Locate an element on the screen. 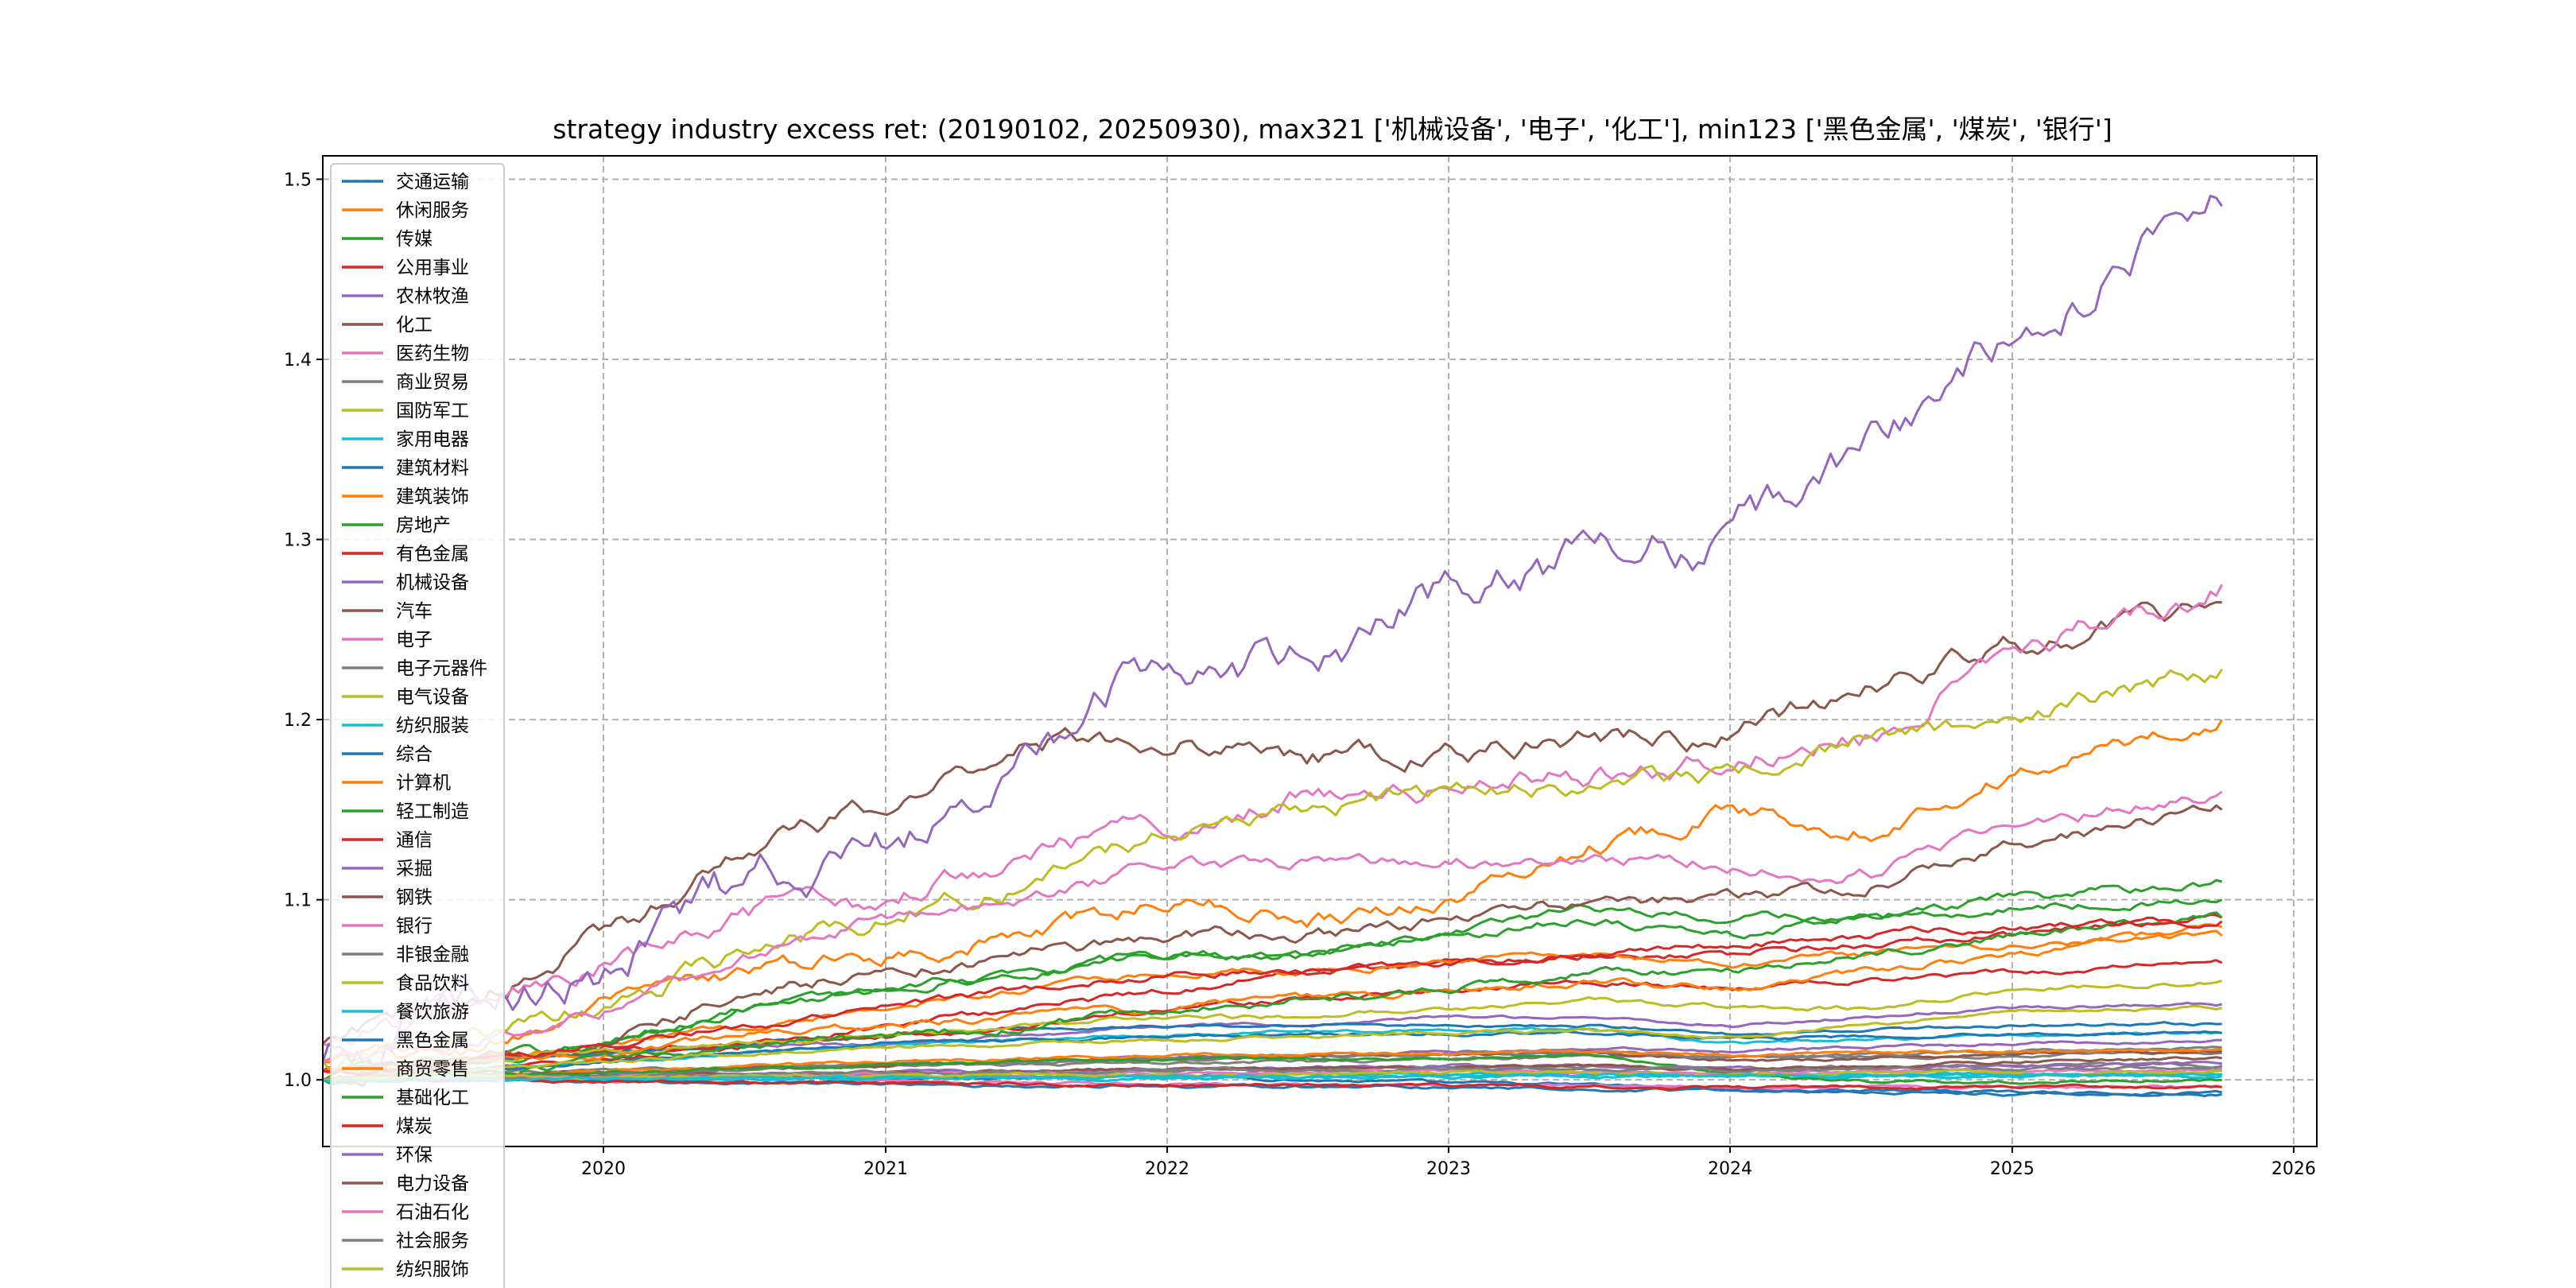 Image resolution: width=2576 pixels, height=1288 pixels. legend-label: 传媒 is located at coordinates (415, 240).